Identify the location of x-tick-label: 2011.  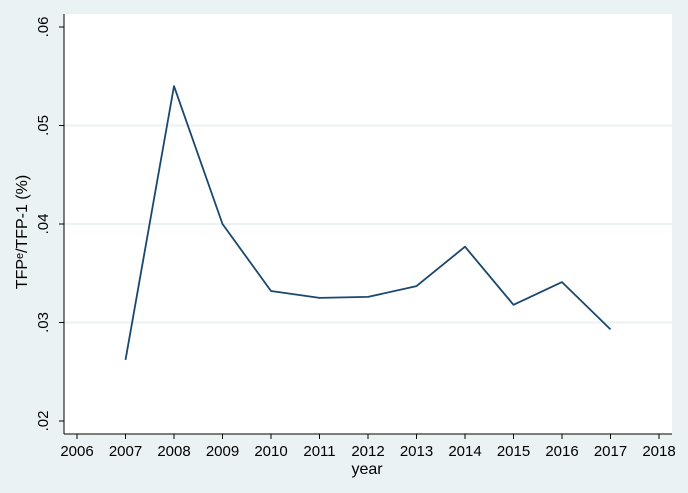
(319, 451).